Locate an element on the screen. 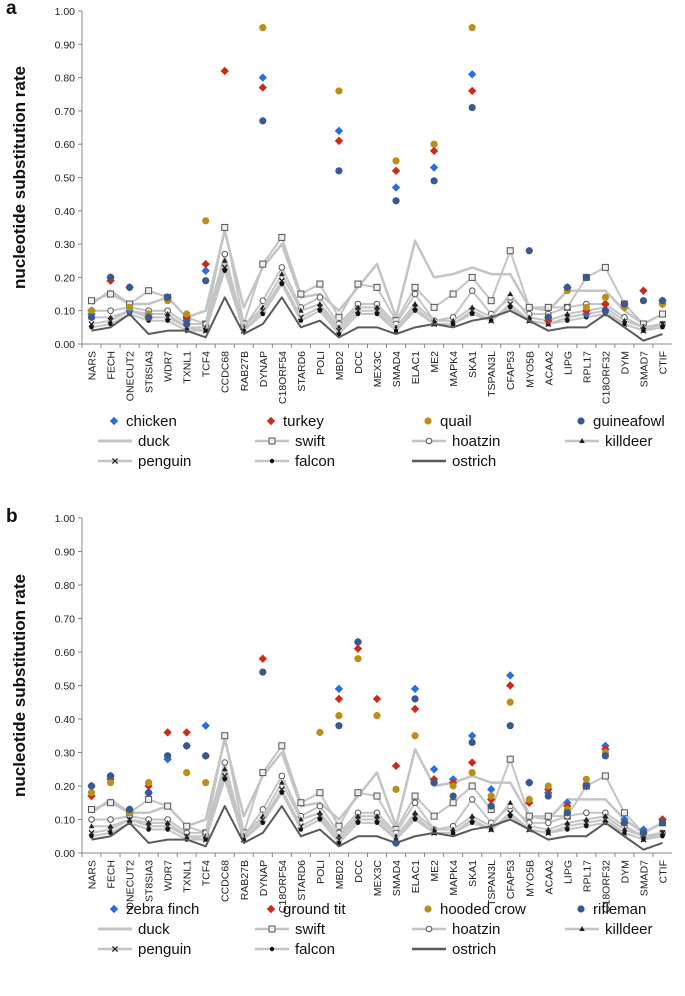 Image resolution: width=685 pixels, height=996 pixels. legend-label: ostrich is located at coordinates (474, 949).